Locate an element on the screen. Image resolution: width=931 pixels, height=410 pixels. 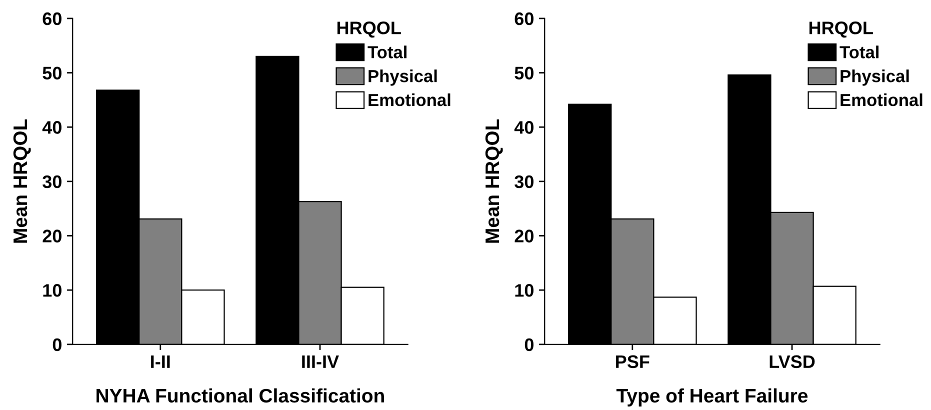
x-tick-label: I-II is located at coordinates (160, 361).